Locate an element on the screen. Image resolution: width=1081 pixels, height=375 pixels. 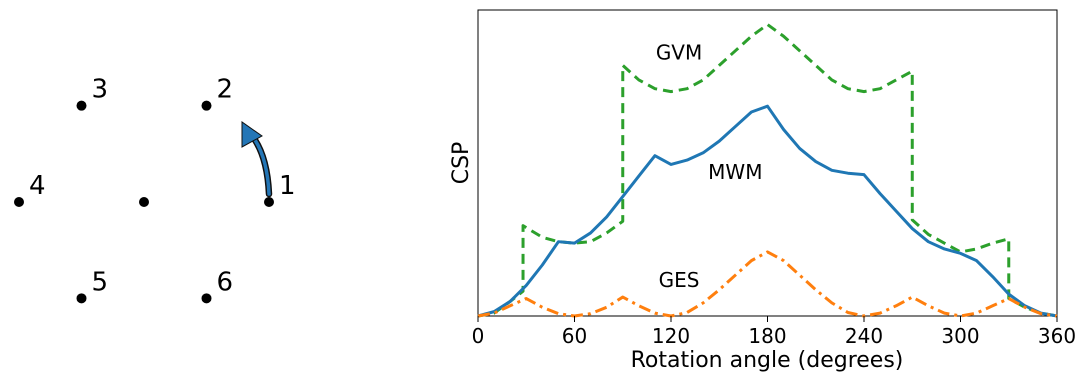
rotation-arrow-icon is located at coordinates (257, 159).